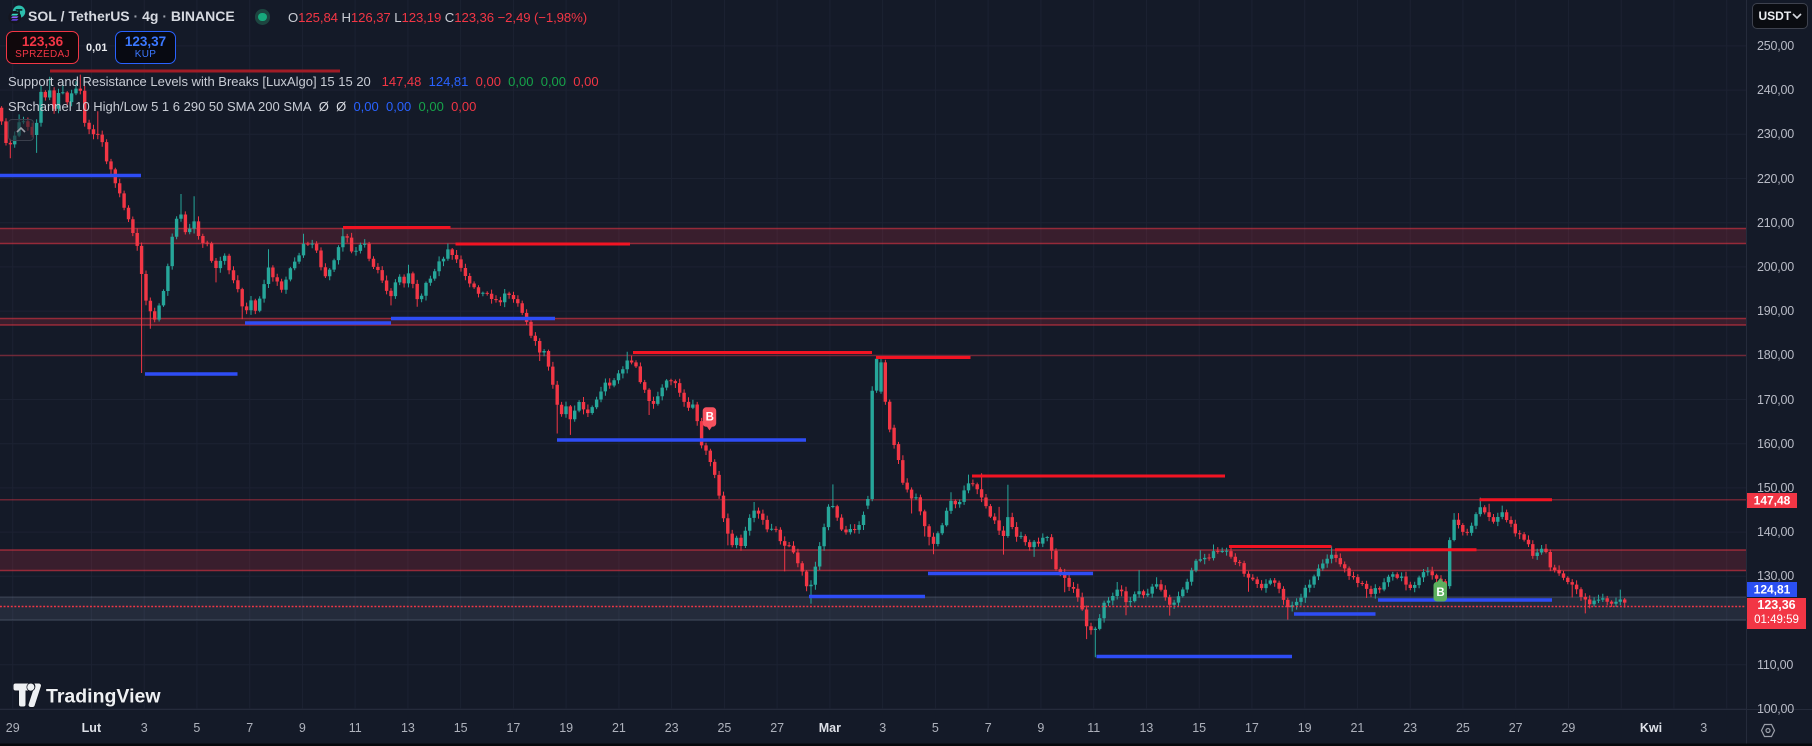  What do you see at coordinates (103, 697) in the screenshot?
I see `svg-text: TradingView` at bounding box center [103, 697].